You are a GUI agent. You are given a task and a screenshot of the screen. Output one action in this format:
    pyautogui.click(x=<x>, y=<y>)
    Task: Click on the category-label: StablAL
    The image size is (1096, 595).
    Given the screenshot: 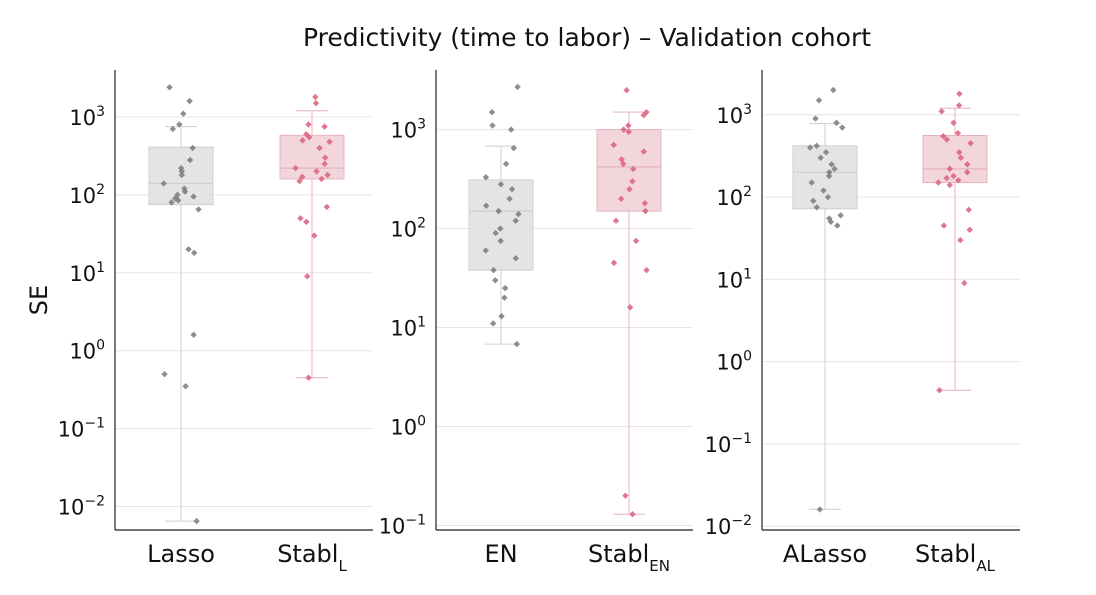 What is the action you would take?
    pyautogui.click(x=955, y=557)
    